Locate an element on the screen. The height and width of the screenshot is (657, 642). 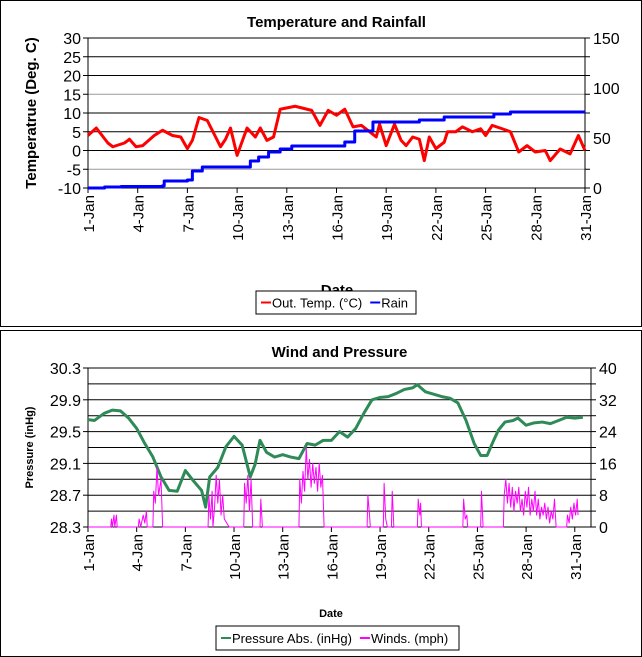
y2-tick-label: 24 is located at coordinates (608, 433).